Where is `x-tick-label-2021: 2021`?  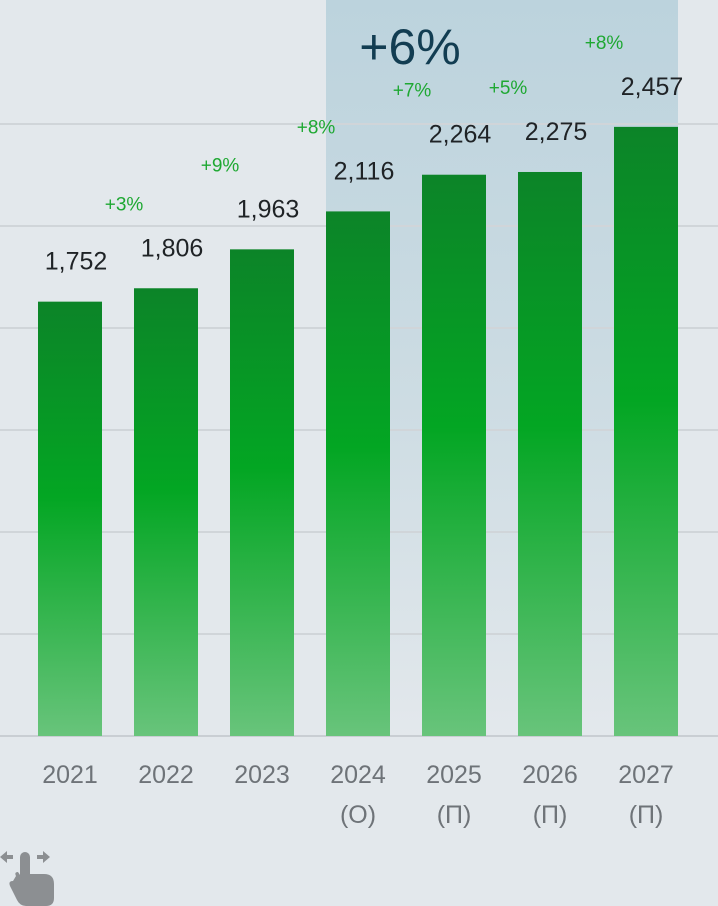 x-tick-label-2021: 2021 is located at coordinates (70, 775).